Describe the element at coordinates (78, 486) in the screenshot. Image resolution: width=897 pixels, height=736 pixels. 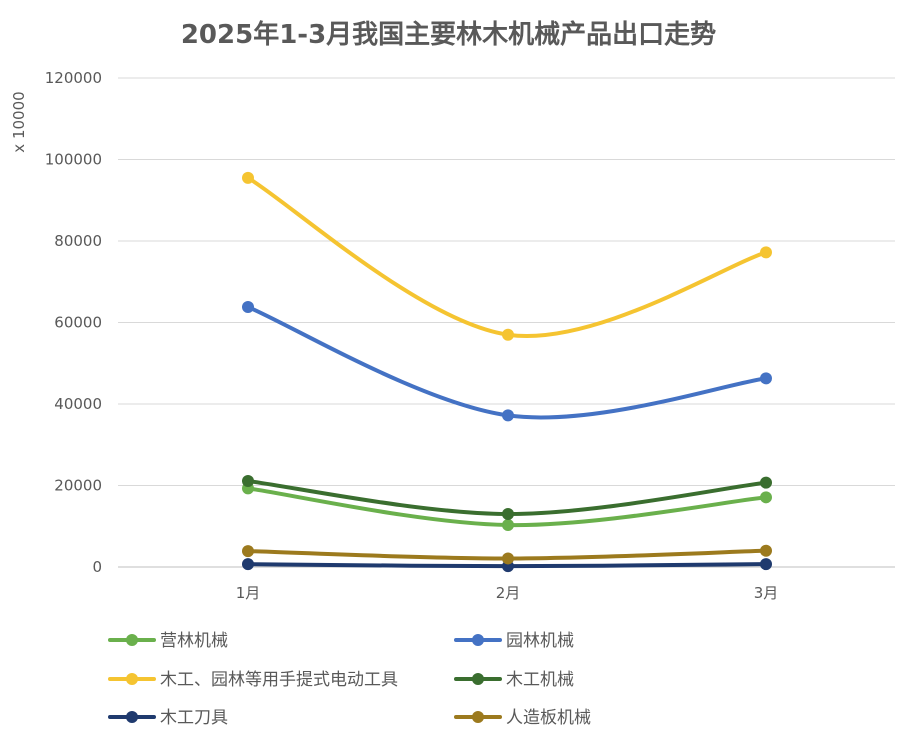
I see `y-tick-label: 20000` at that location.